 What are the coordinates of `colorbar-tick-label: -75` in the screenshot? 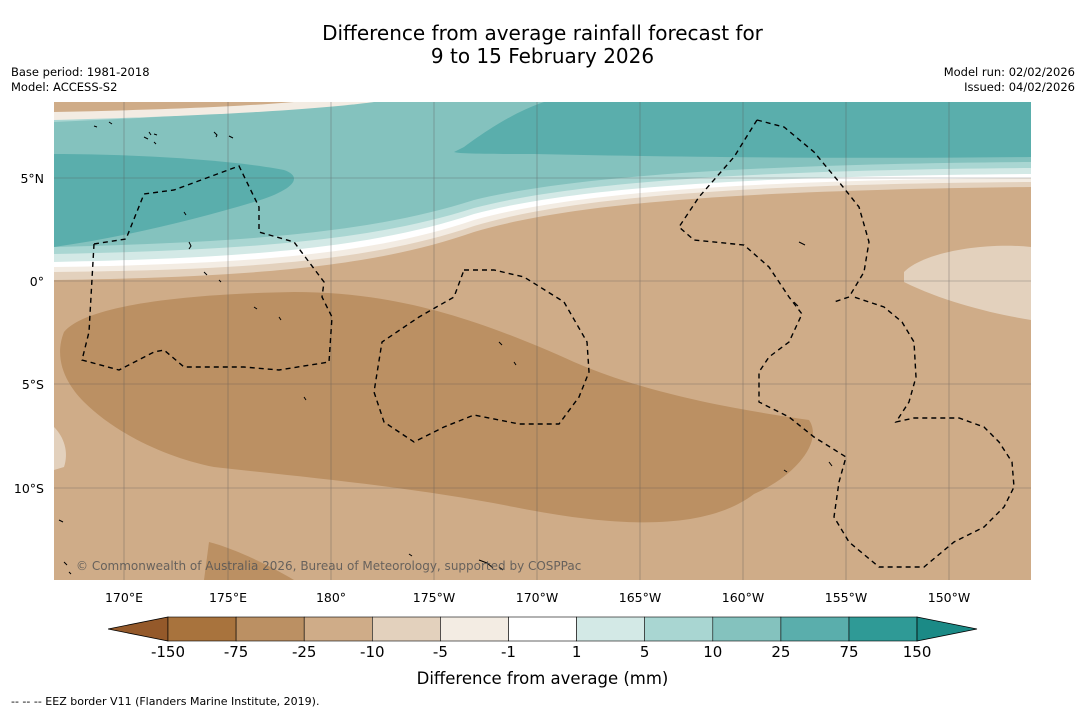 It's located at (236, 652).